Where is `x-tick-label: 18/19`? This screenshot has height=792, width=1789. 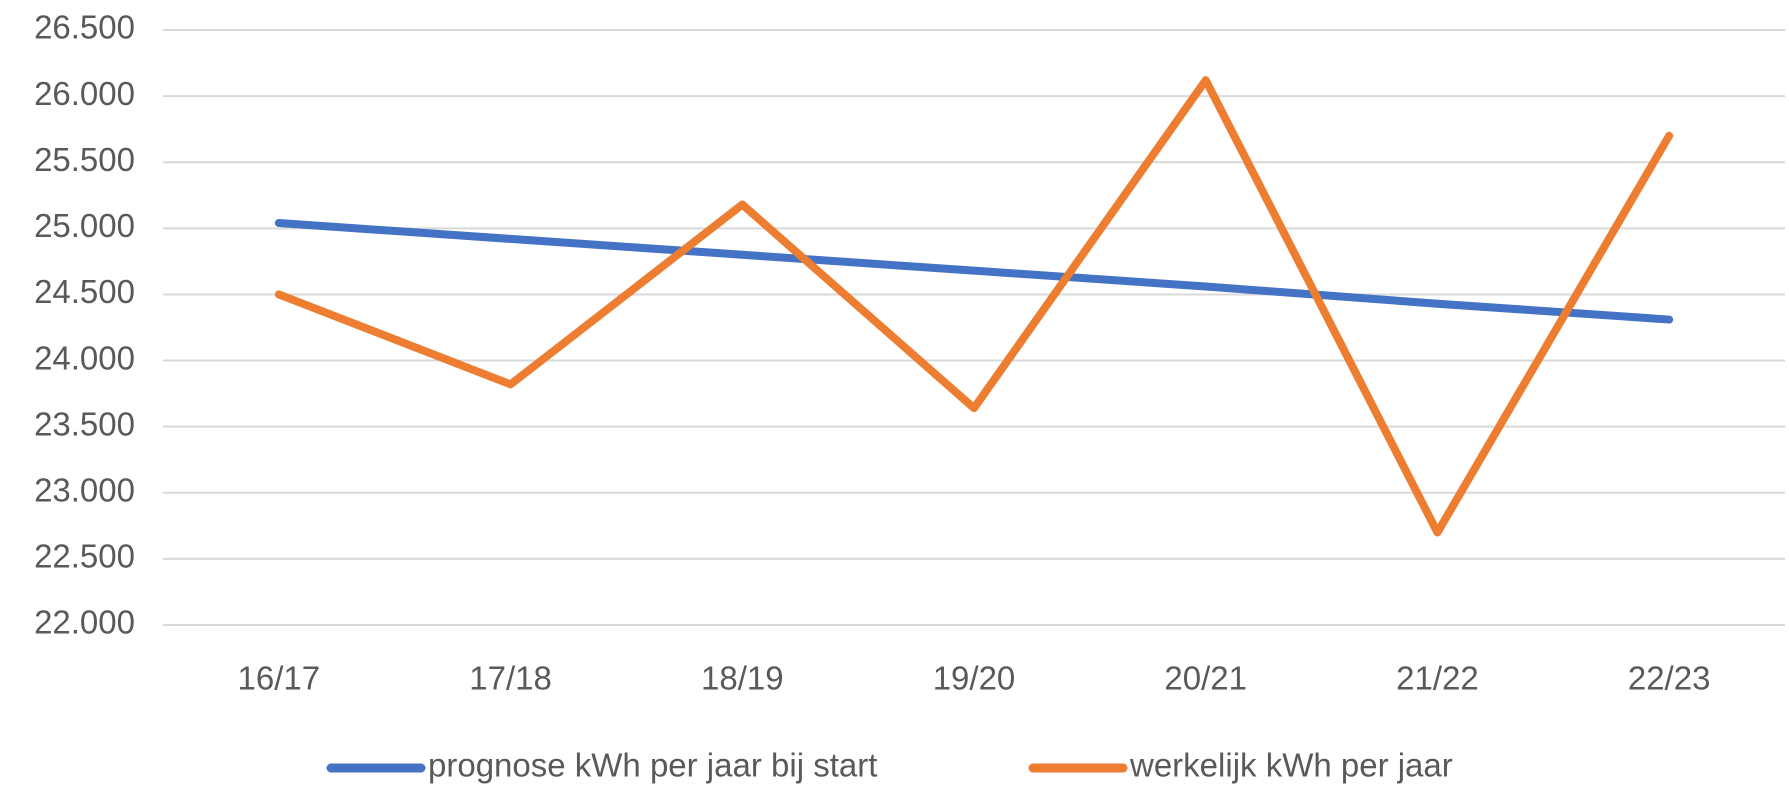 x-tick-label: 18/19 is located at coordinates (742, 678).